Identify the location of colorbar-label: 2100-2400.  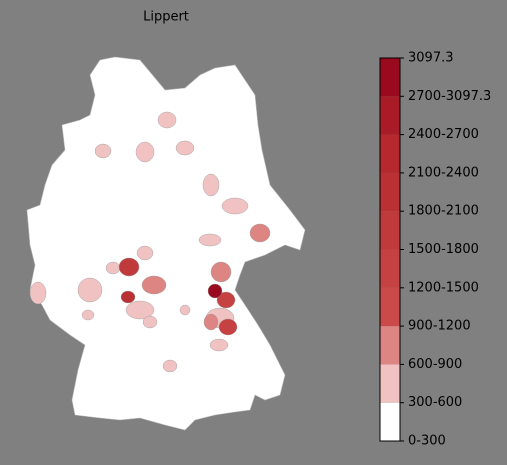
(443, 172).